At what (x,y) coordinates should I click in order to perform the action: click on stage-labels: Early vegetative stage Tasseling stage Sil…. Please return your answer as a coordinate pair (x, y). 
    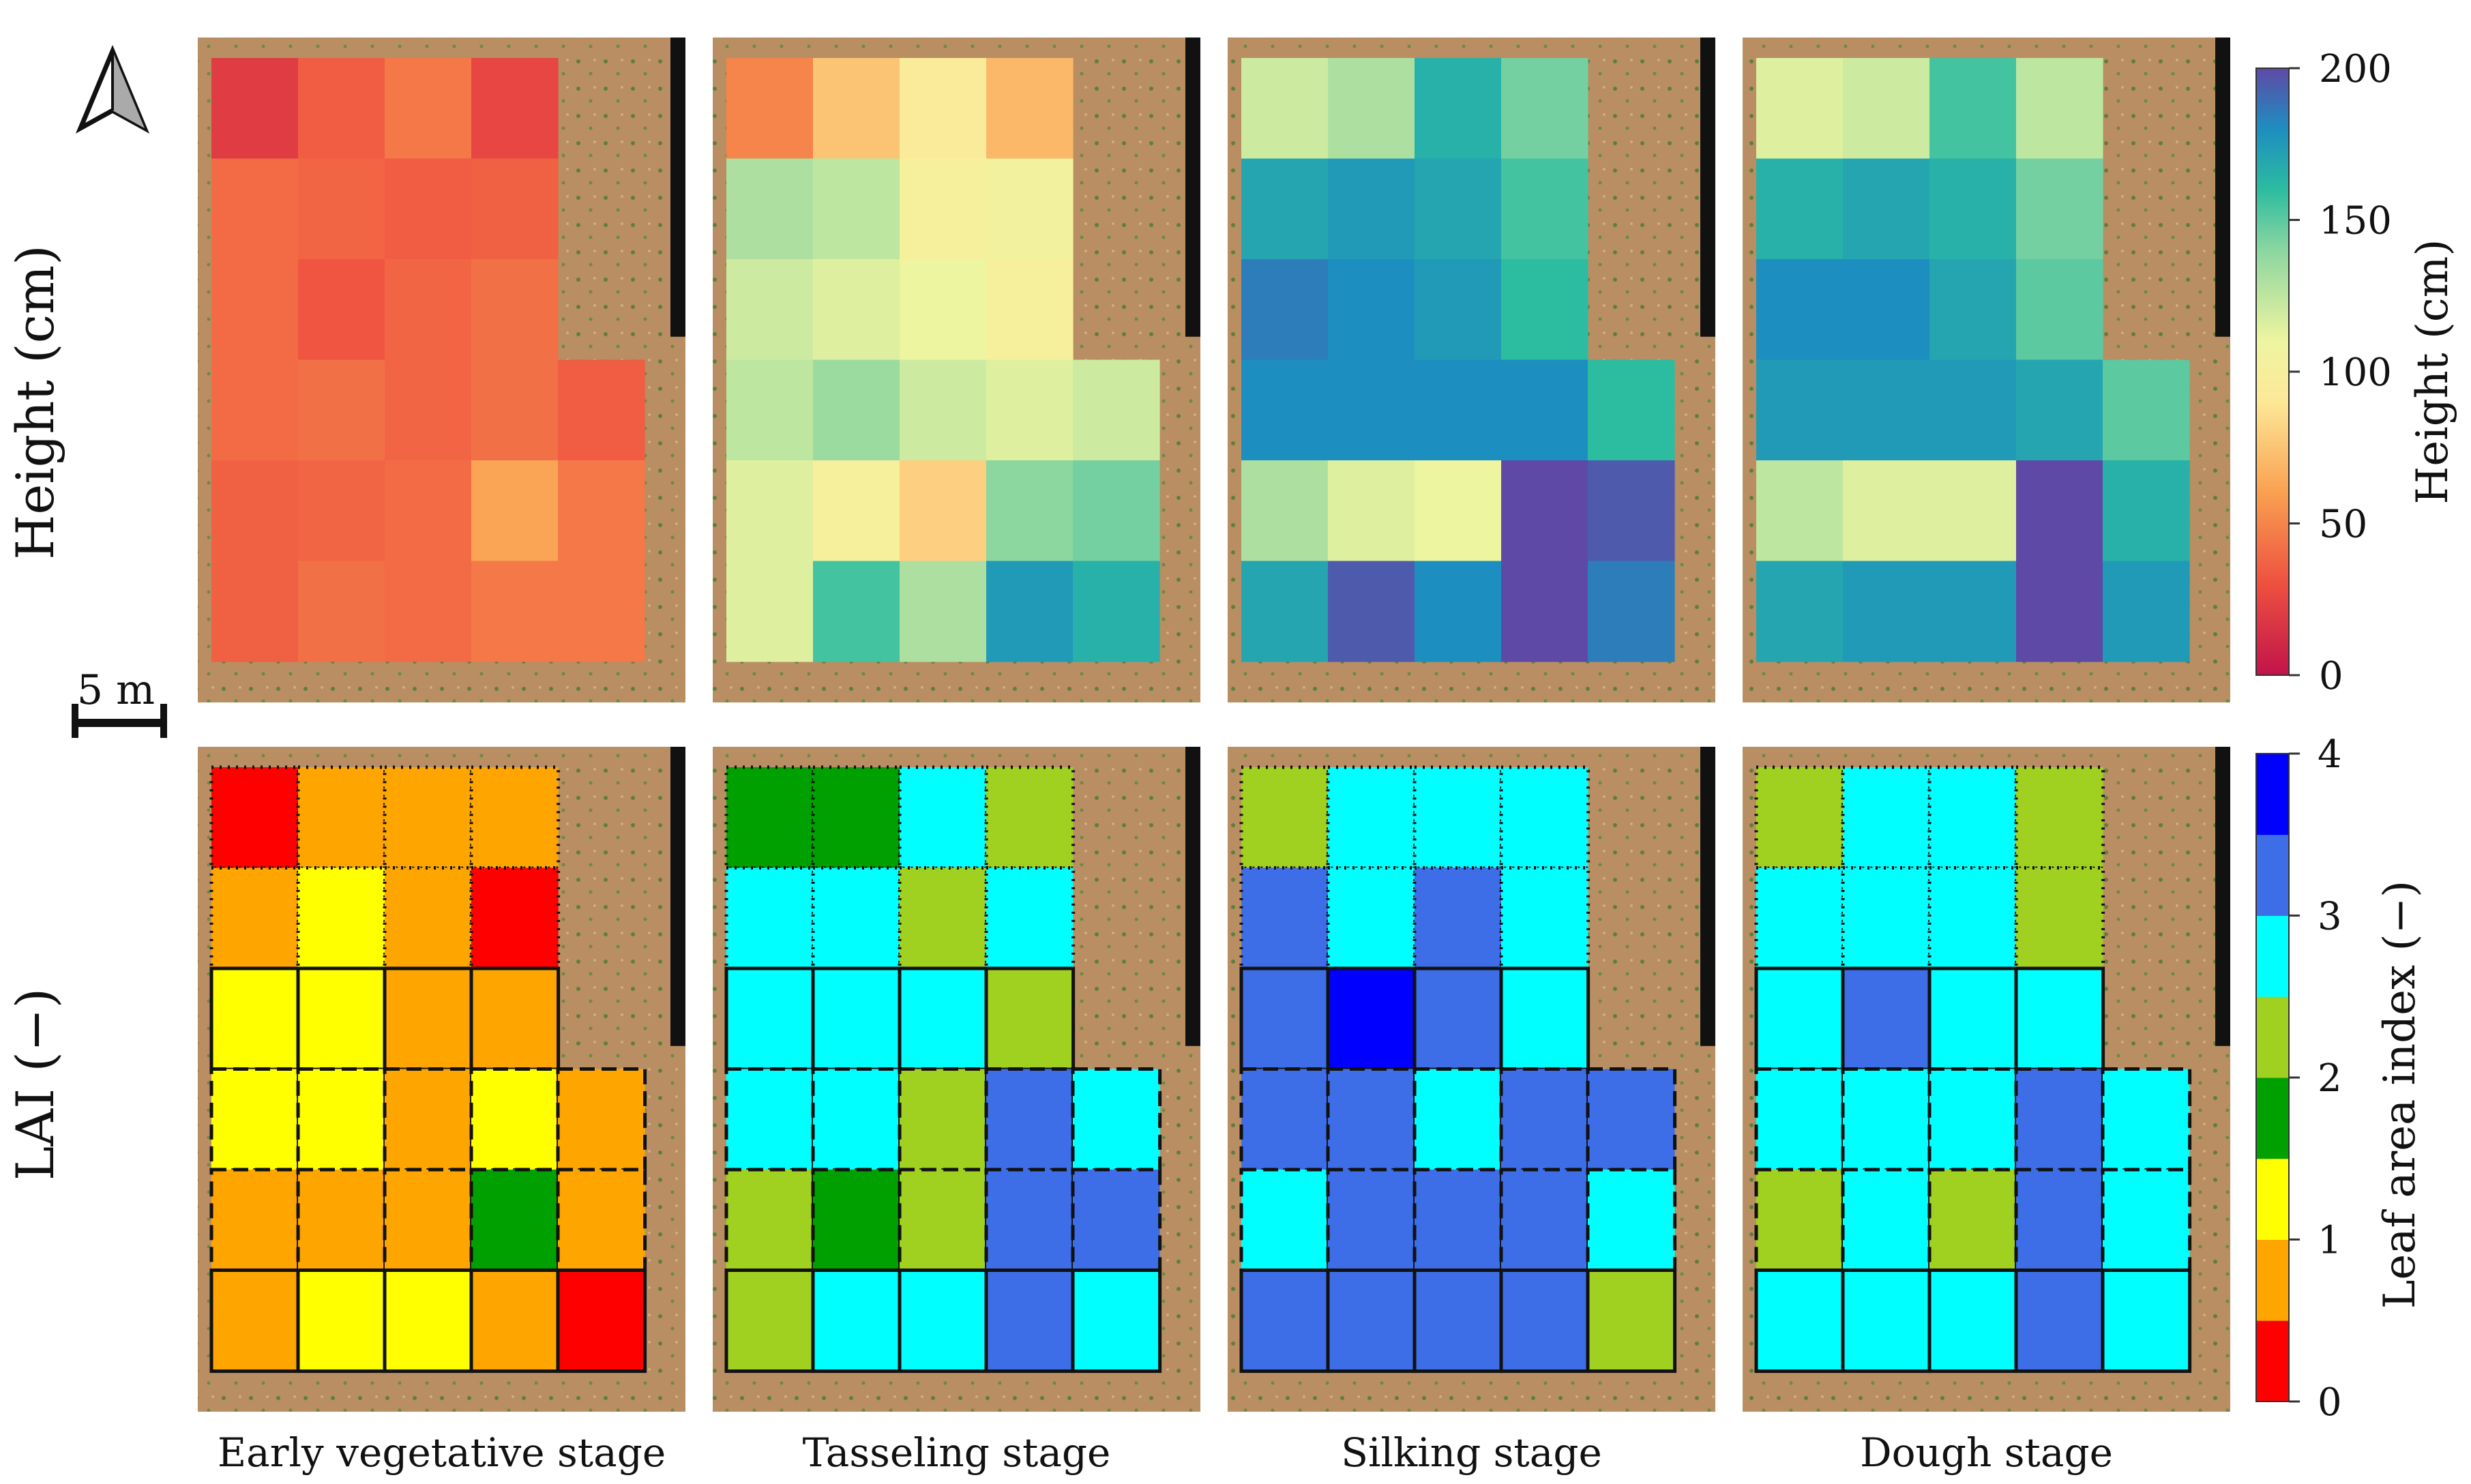
    Looking at the image, I should click on (1165, 1453).